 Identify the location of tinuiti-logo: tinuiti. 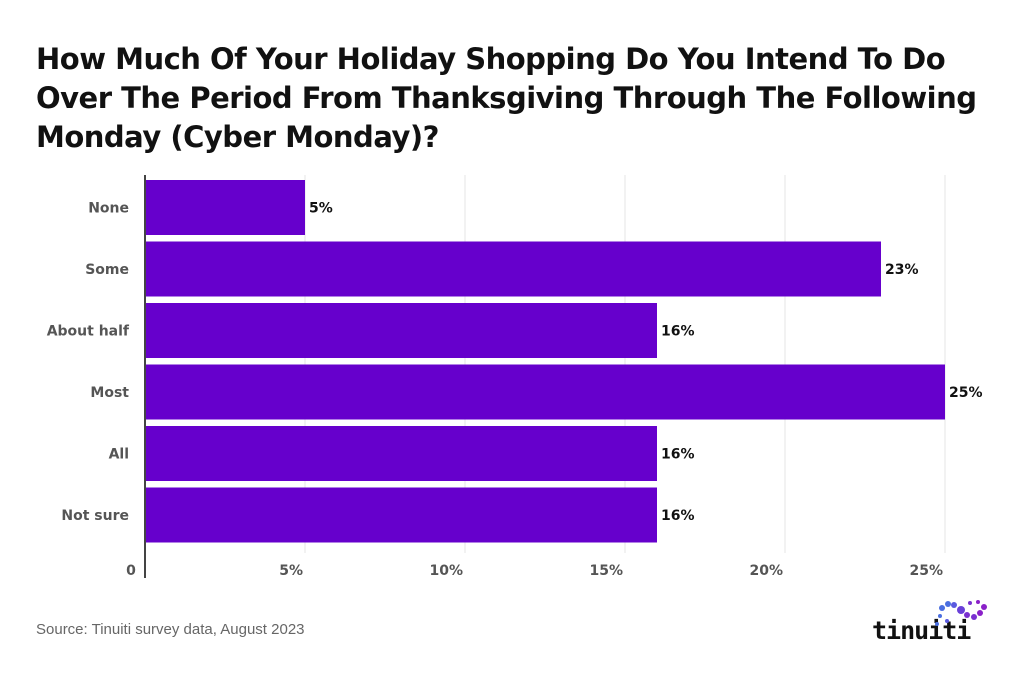
(937, 623).